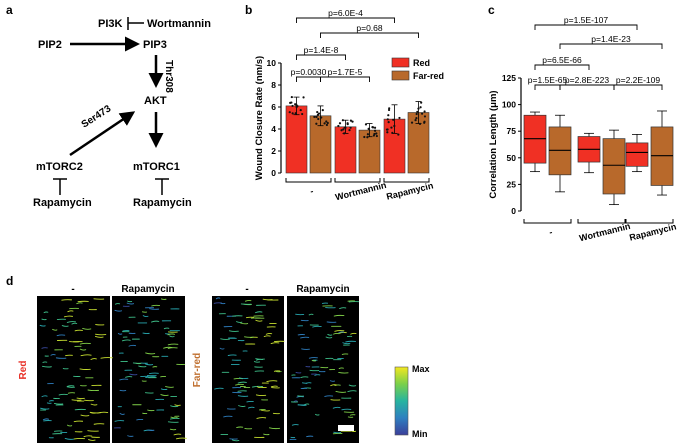 This screenshot has height=443, width=685. Describe the element at coordinates (179, 24) in the screenshot. I see `wortmannin-label: Wortmannin` at that location.